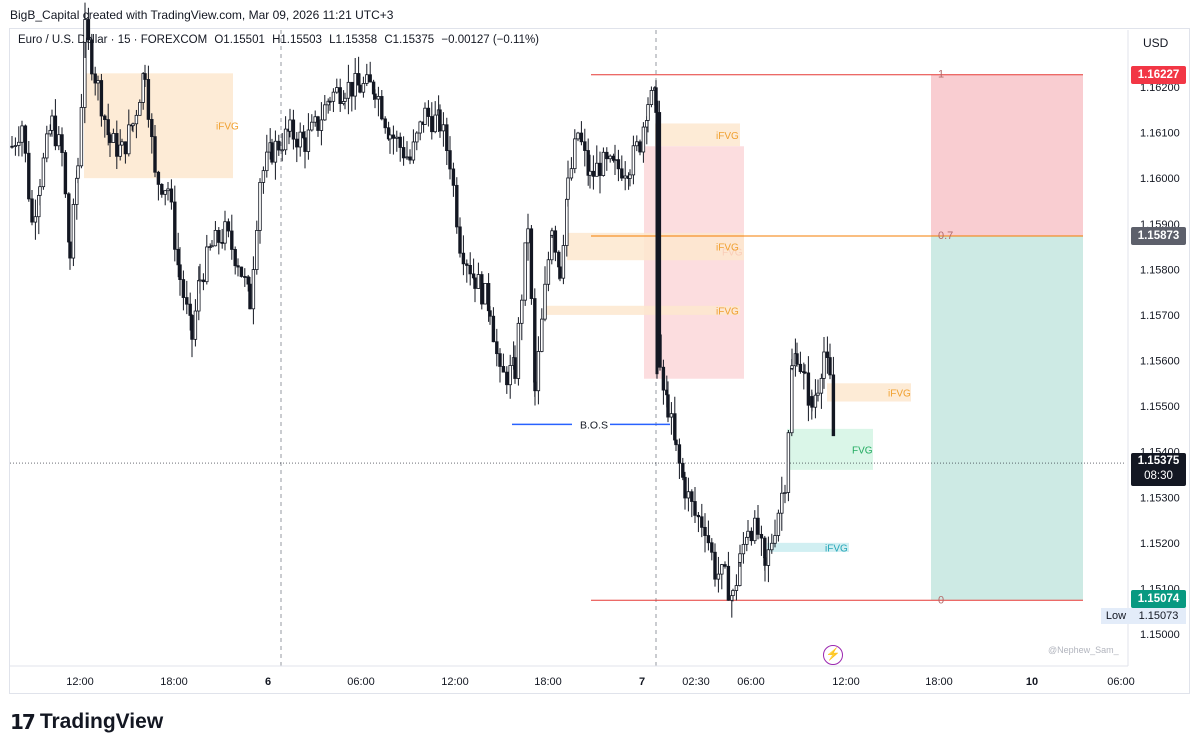 This screenshot has height=752, width=1200. What do you see at coordinates (833, 655) in the screenshot?
I see `flash-icon: ⚡` at bounding box center [833, 655].